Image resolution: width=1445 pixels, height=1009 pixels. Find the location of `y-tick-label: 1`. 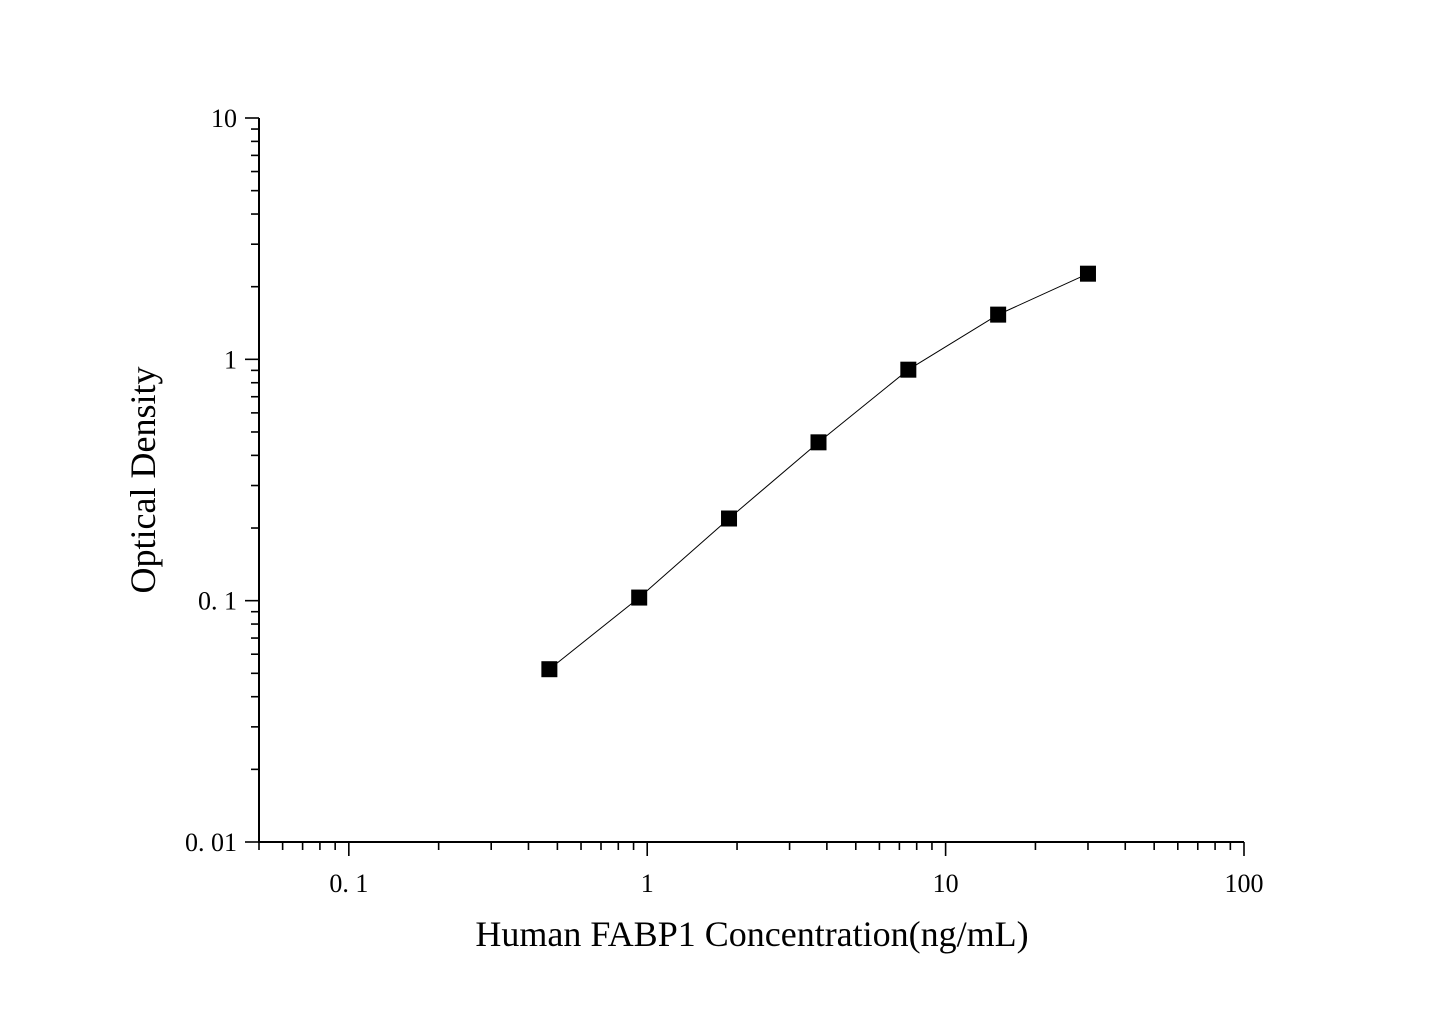

y-tick-label: 1 is located at coordinates (230, 359).